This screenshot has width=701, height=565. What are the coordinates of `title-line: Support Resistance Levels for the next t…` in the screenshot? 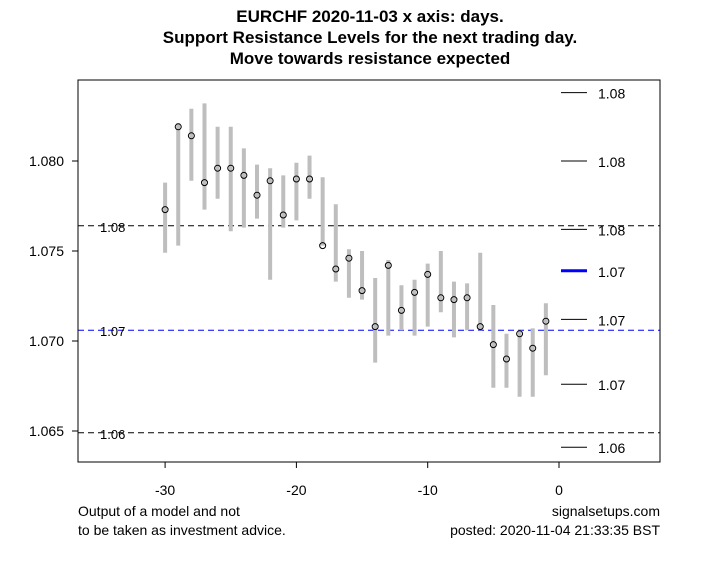 It's located at (370, 37).